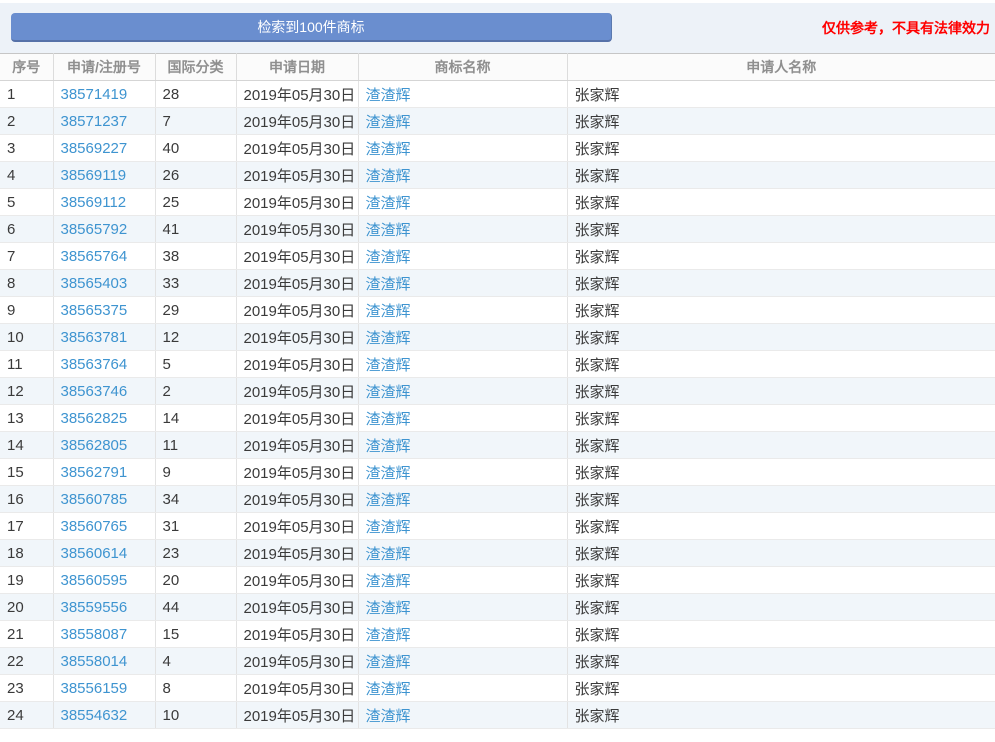 The image size is (995, 742). What do you see at coordinates (94, 337) in the screenshot?
I see `reg-no-link: 38563781` at bounding box center [94, 337].